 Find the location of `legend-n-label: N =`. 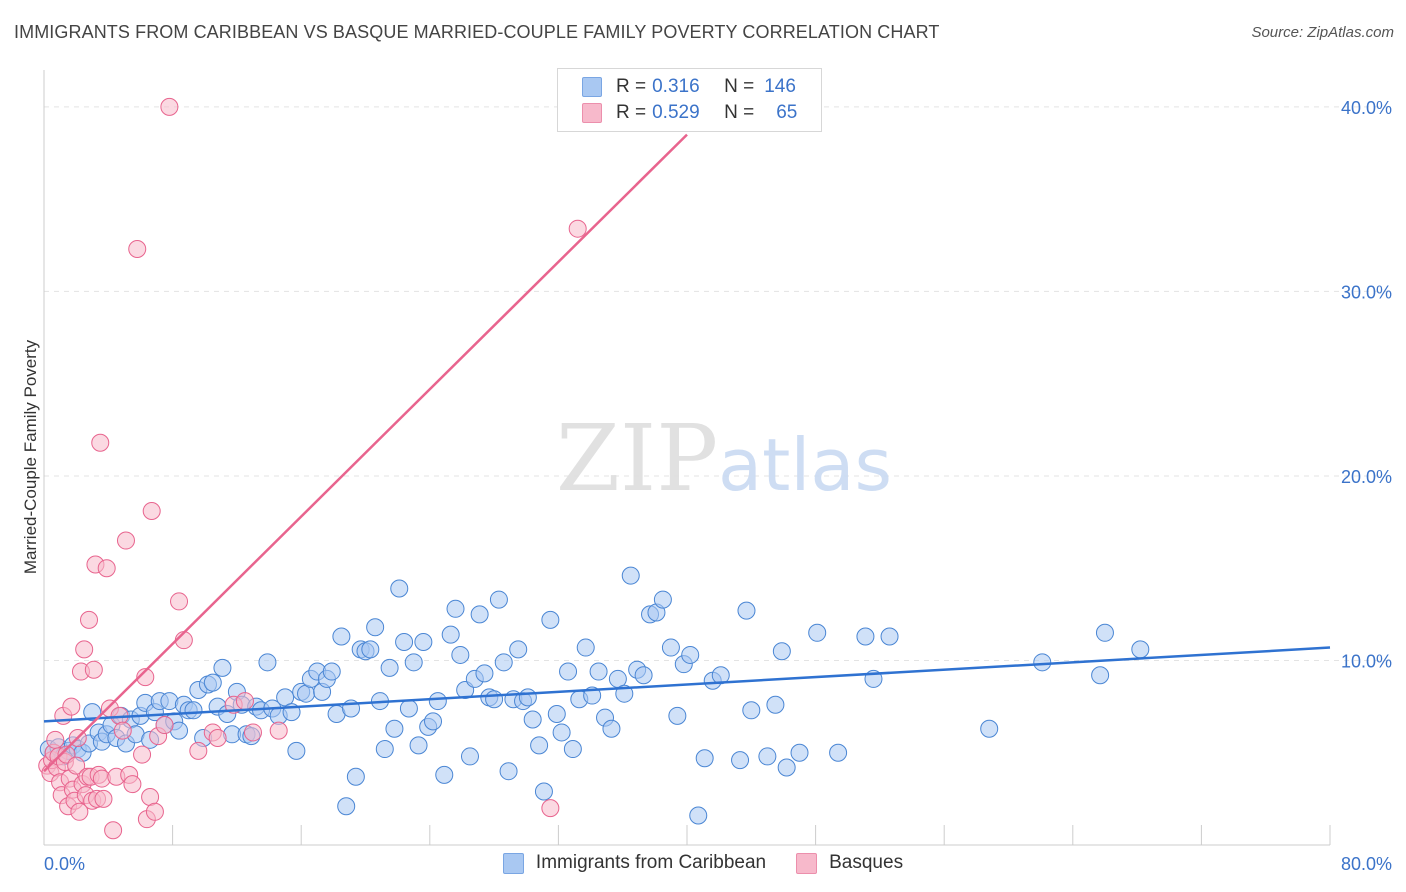

legend-n-label: N = is located at coordinates (739, 86).